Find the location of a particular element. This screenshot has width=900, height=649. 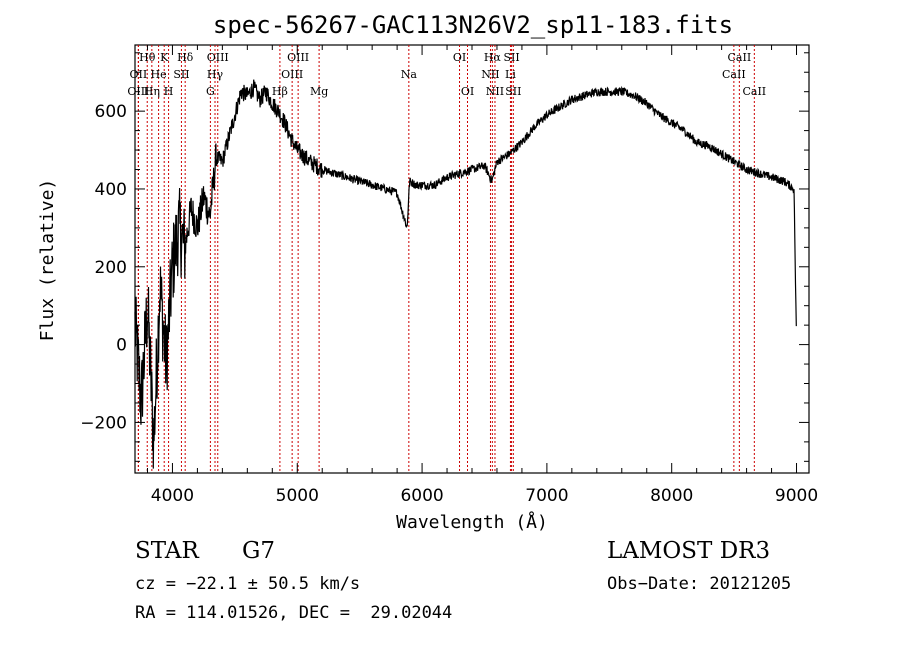

y-axis-label: Flux (relative) is located at coordinates (47, 260).